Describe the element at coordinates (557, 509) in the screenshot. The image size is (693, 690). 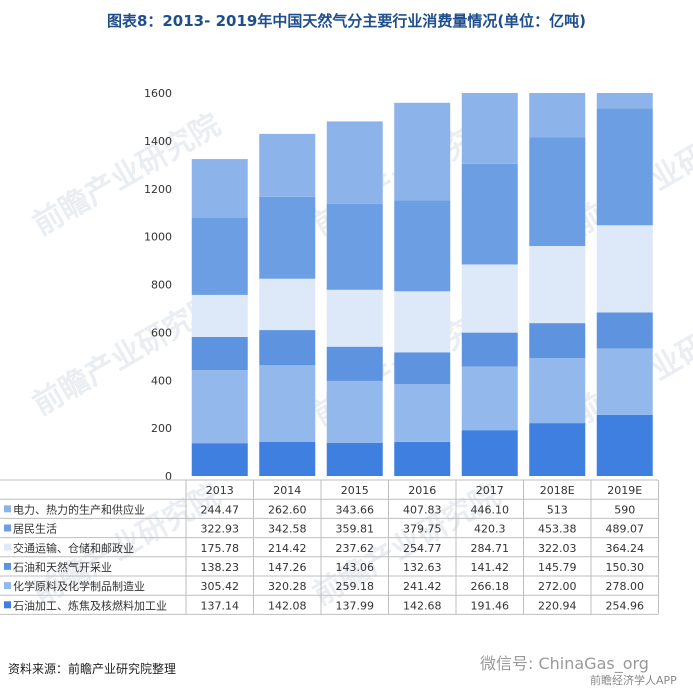
I see `data-value: 513` at that location.